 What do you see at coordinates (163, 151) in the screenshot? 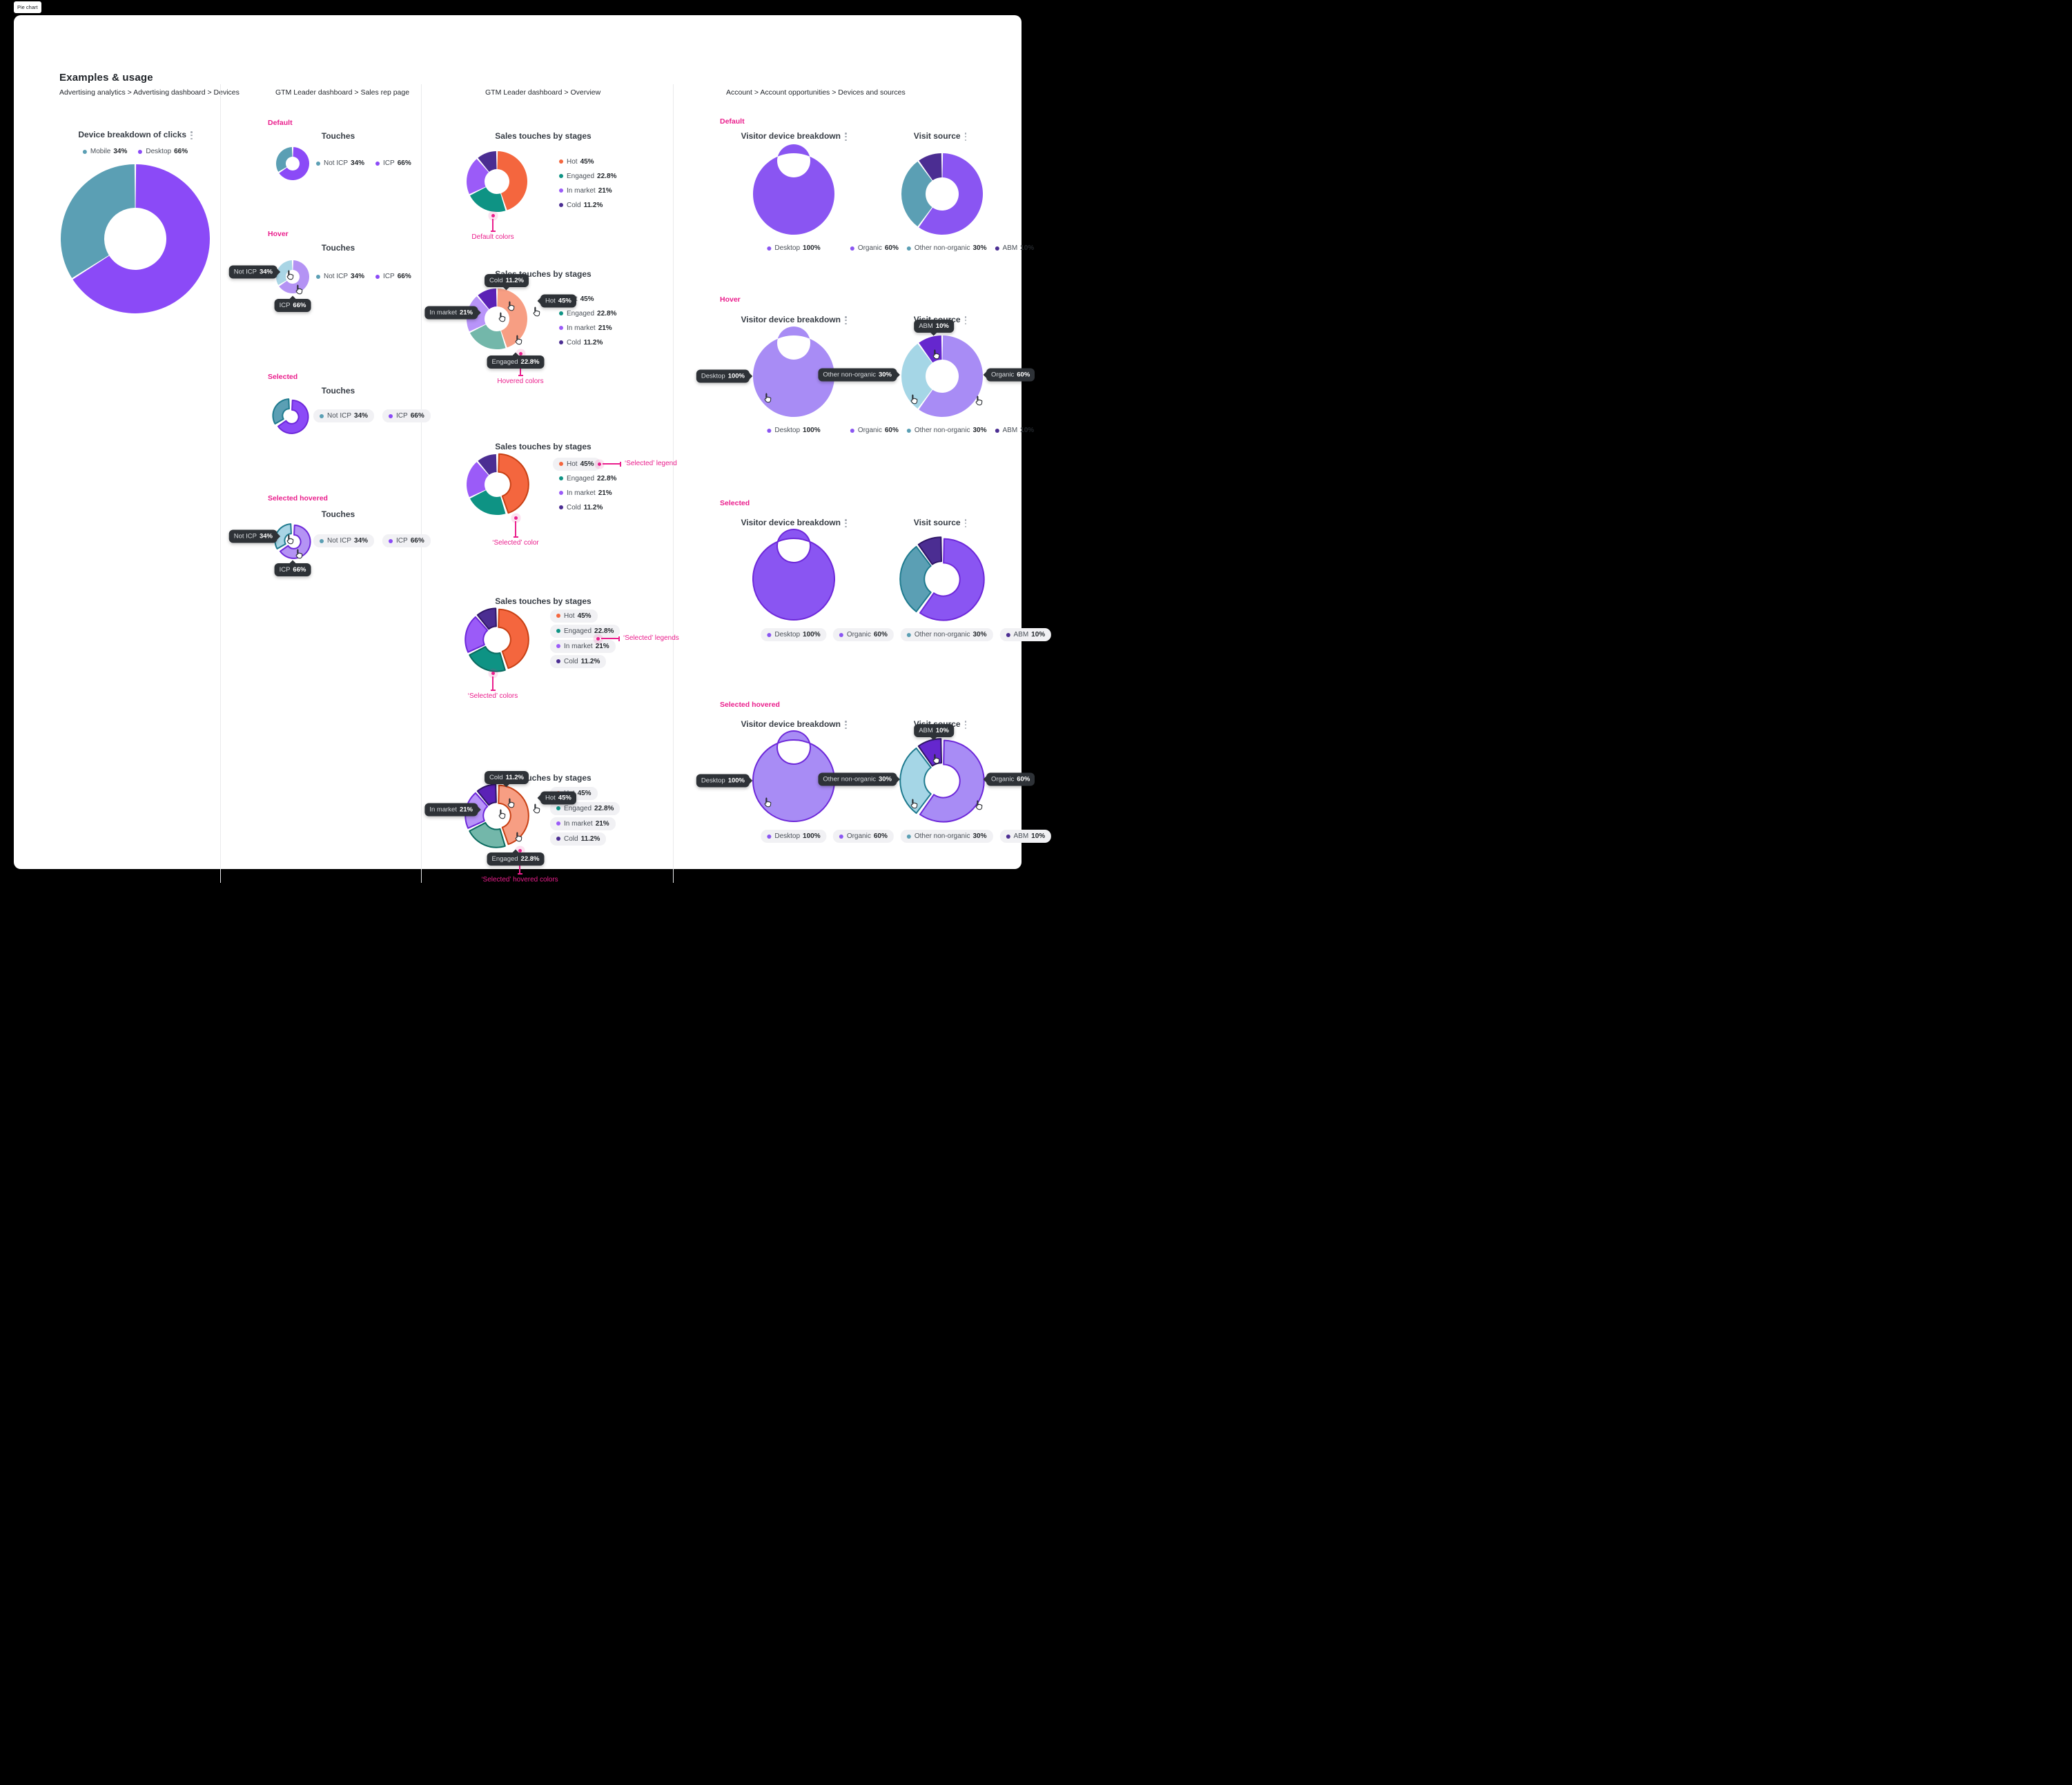
I see `legend-item-desktop: Desktop 66%` at bounding box center [163, 151].